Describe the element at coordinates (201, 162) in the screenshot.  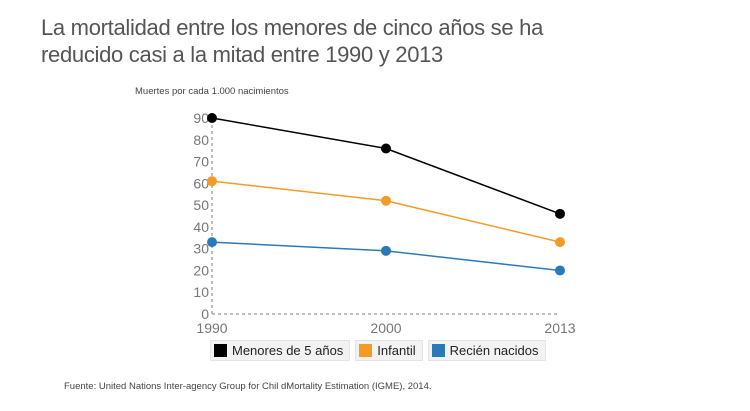
I see `y-tick-label: 70` at that location.